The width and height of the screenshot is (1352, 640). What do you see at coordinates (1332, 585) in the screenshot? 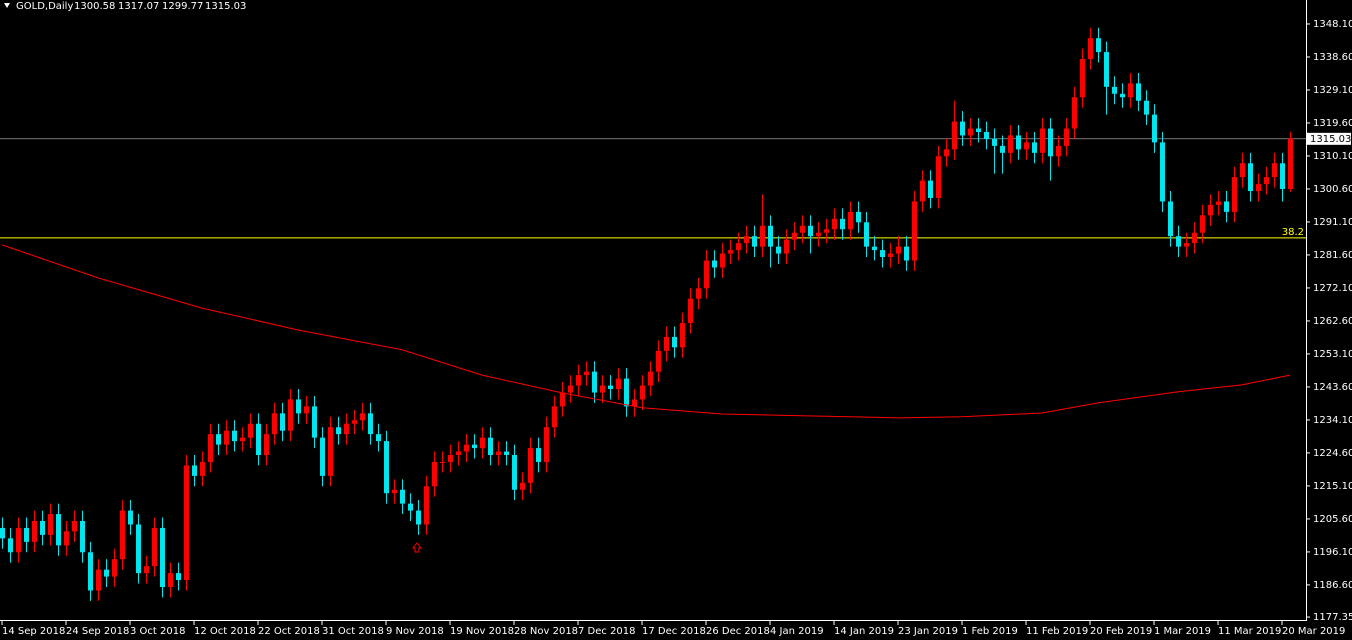
I see `y-tick-label: 1186.60` at bounding box center [1332, 585].